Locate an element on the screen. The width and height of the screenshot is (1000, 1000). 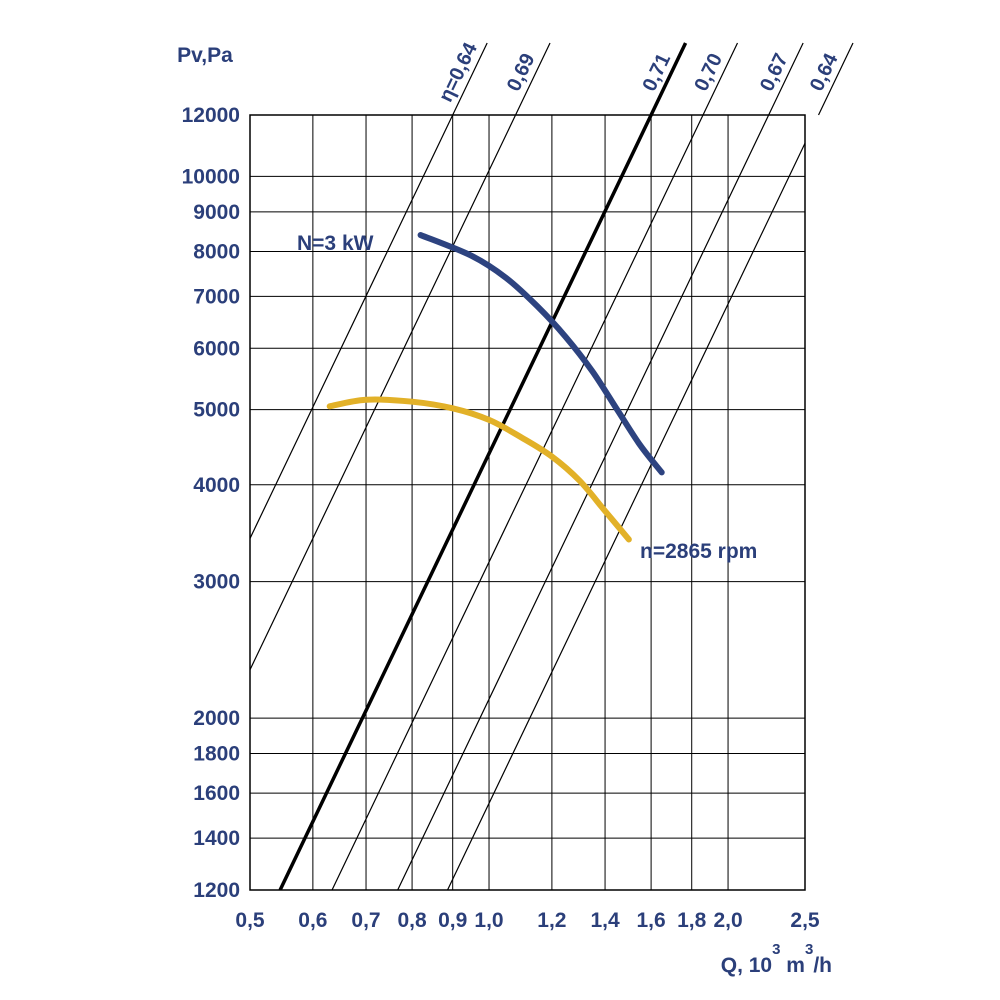
efficiency-label-1: 0,69 is located at coordinates (521, 72).